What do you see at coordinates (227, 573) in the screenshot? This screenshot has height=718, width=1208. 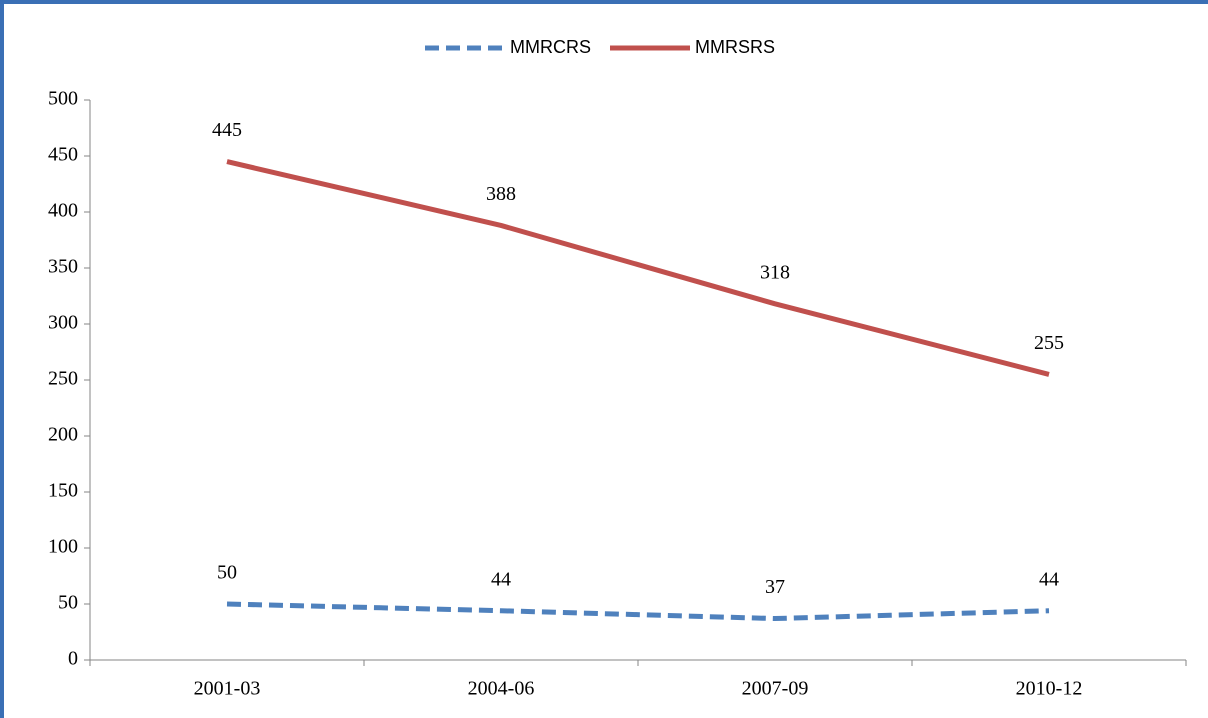 I see `data-label: 50` at bounding box center [227, 573].